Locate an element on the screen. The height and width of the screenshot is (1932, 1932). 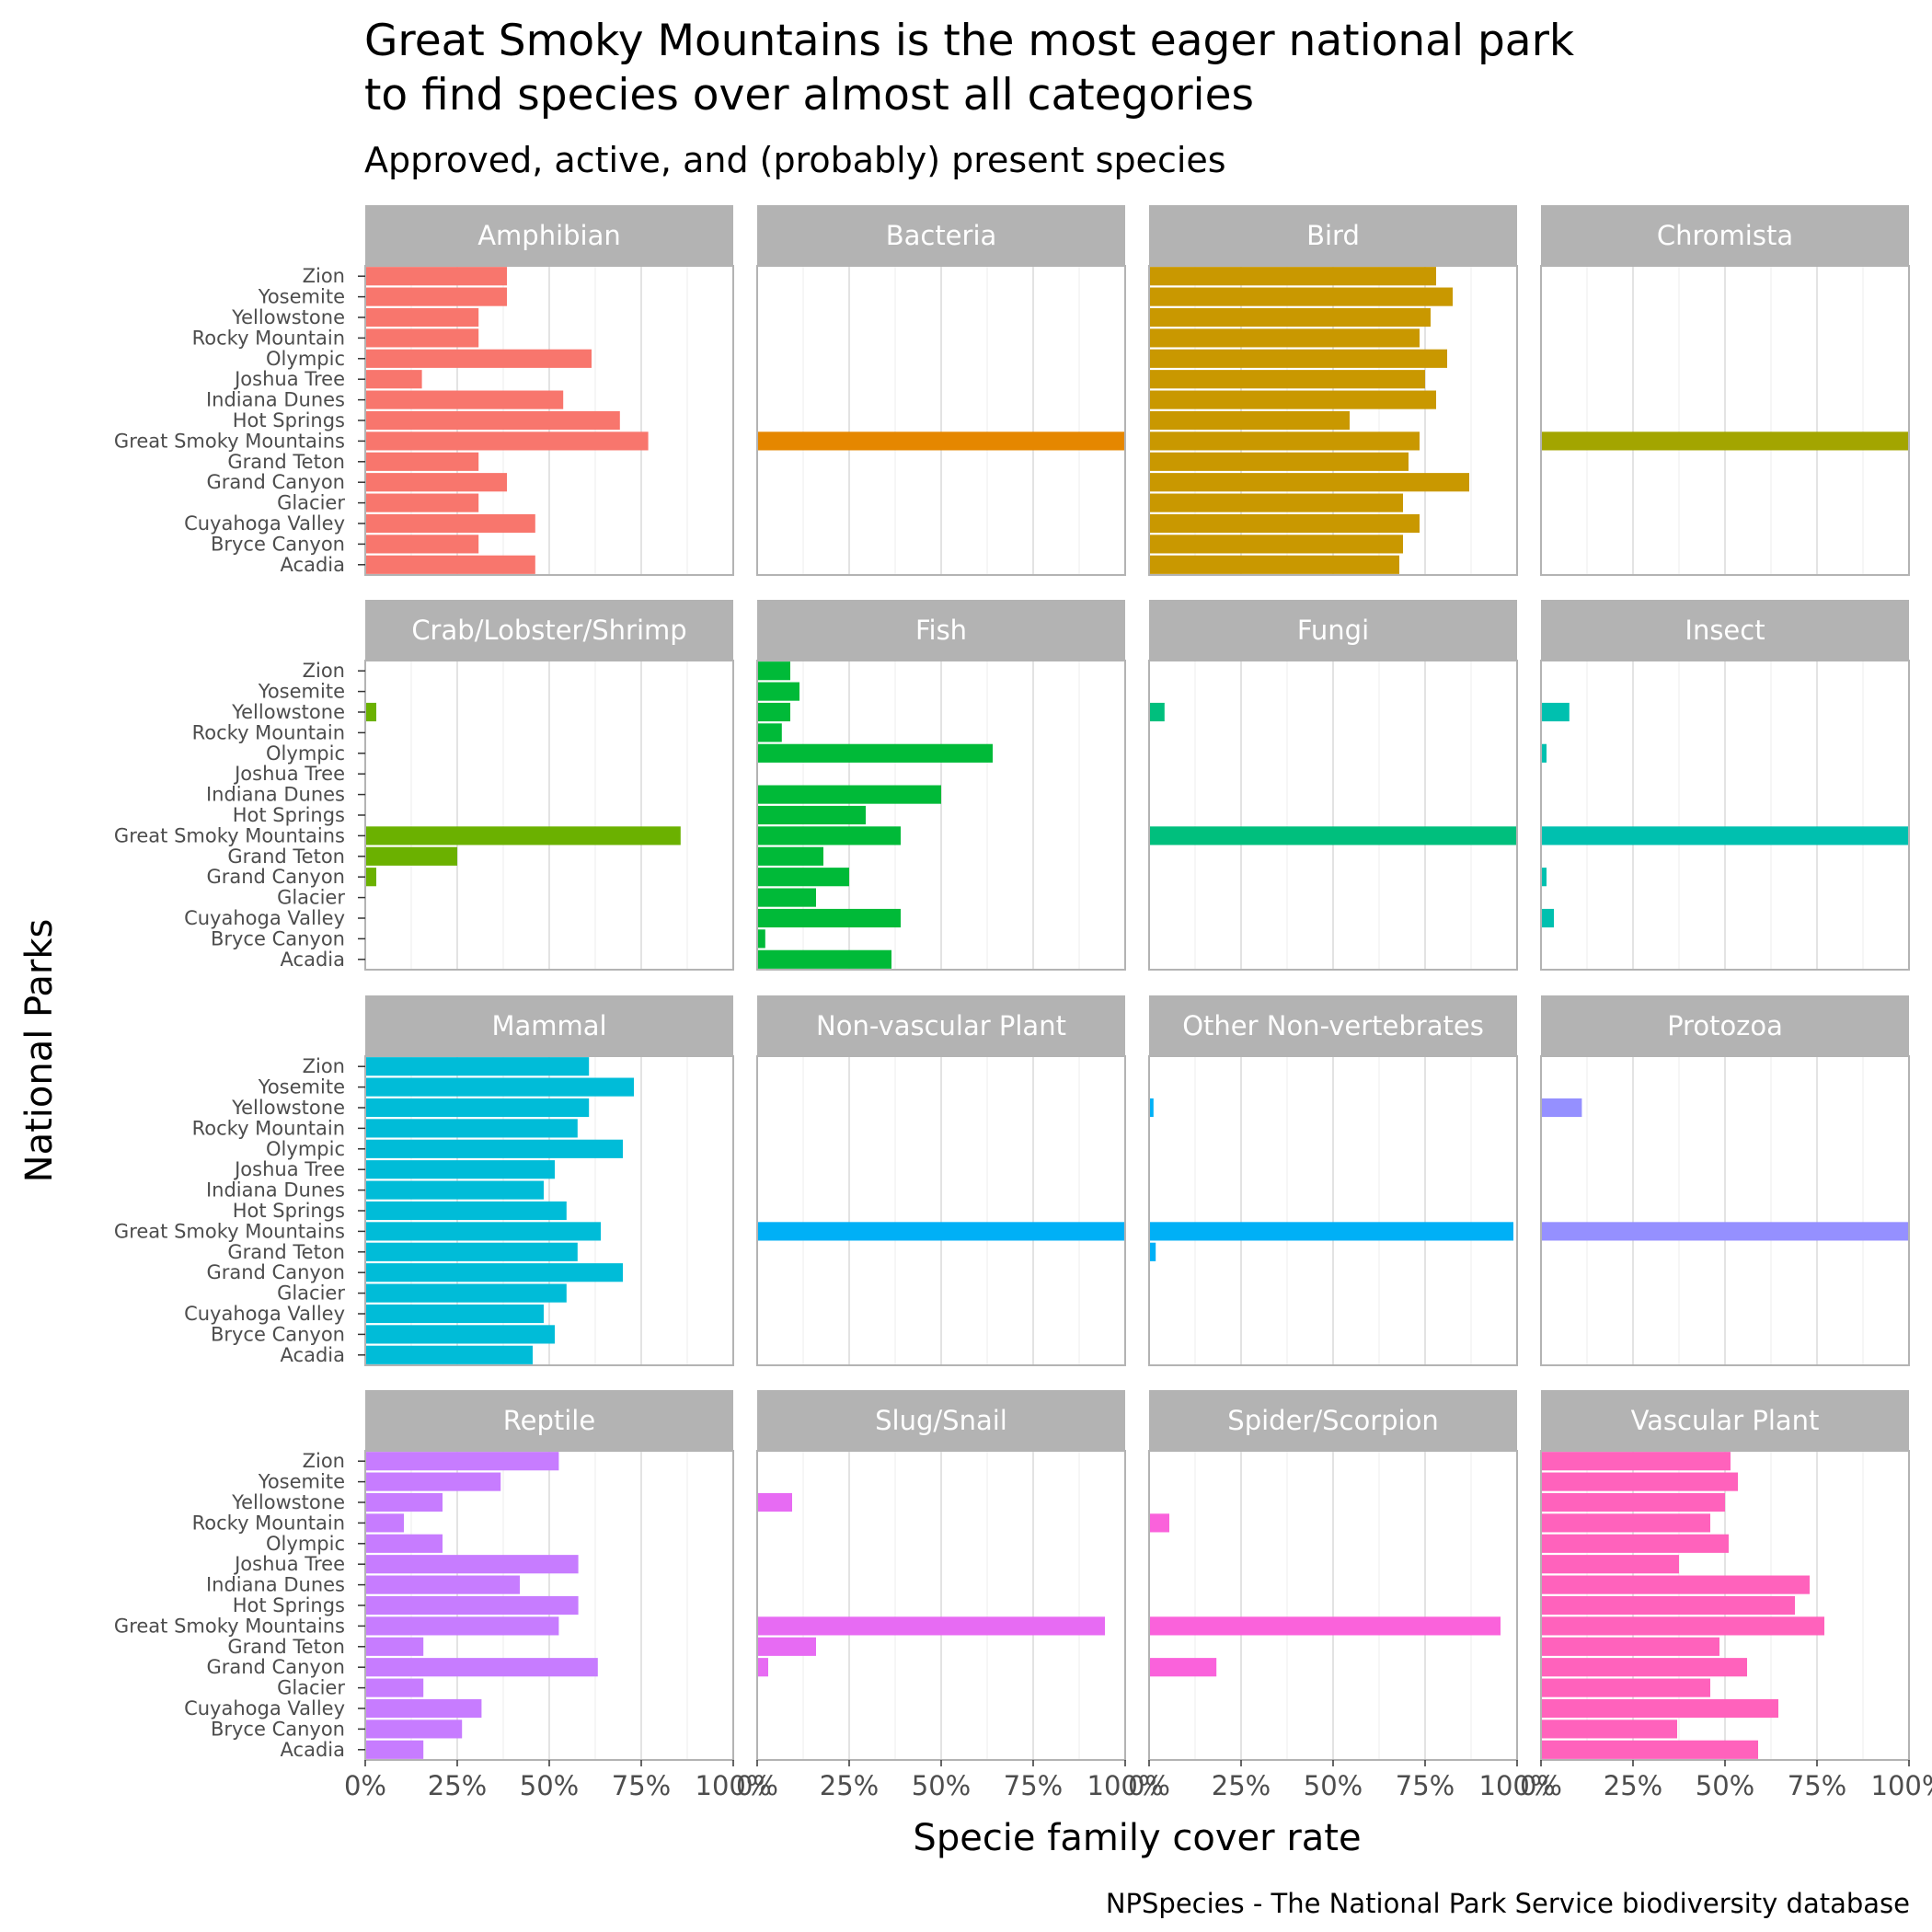
y-axis-title: National Parks is located at coordinates (39, 1051).